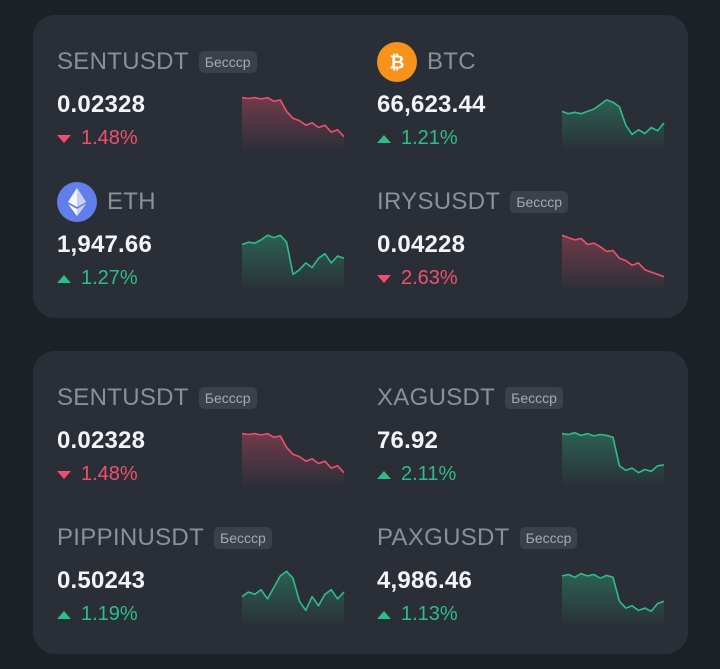 The height and width of the screenshot is (669, 720). I want to click on symbol-row: PAXGUSDT Бессср, so click(477, 538).